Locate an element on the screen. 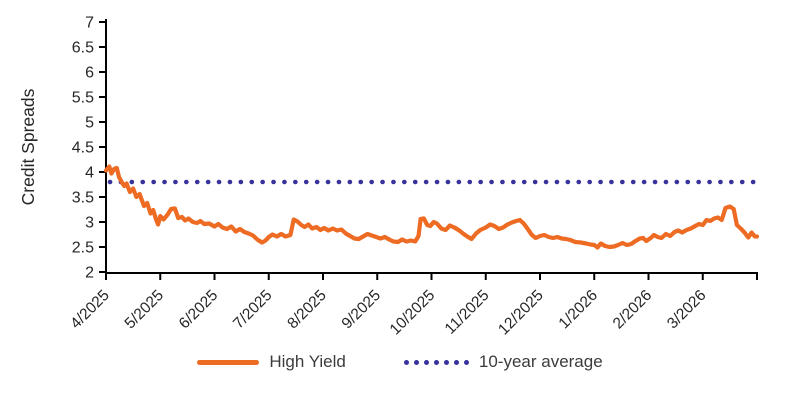  y-tick-label: 4 is located at coordinates (89, 173).